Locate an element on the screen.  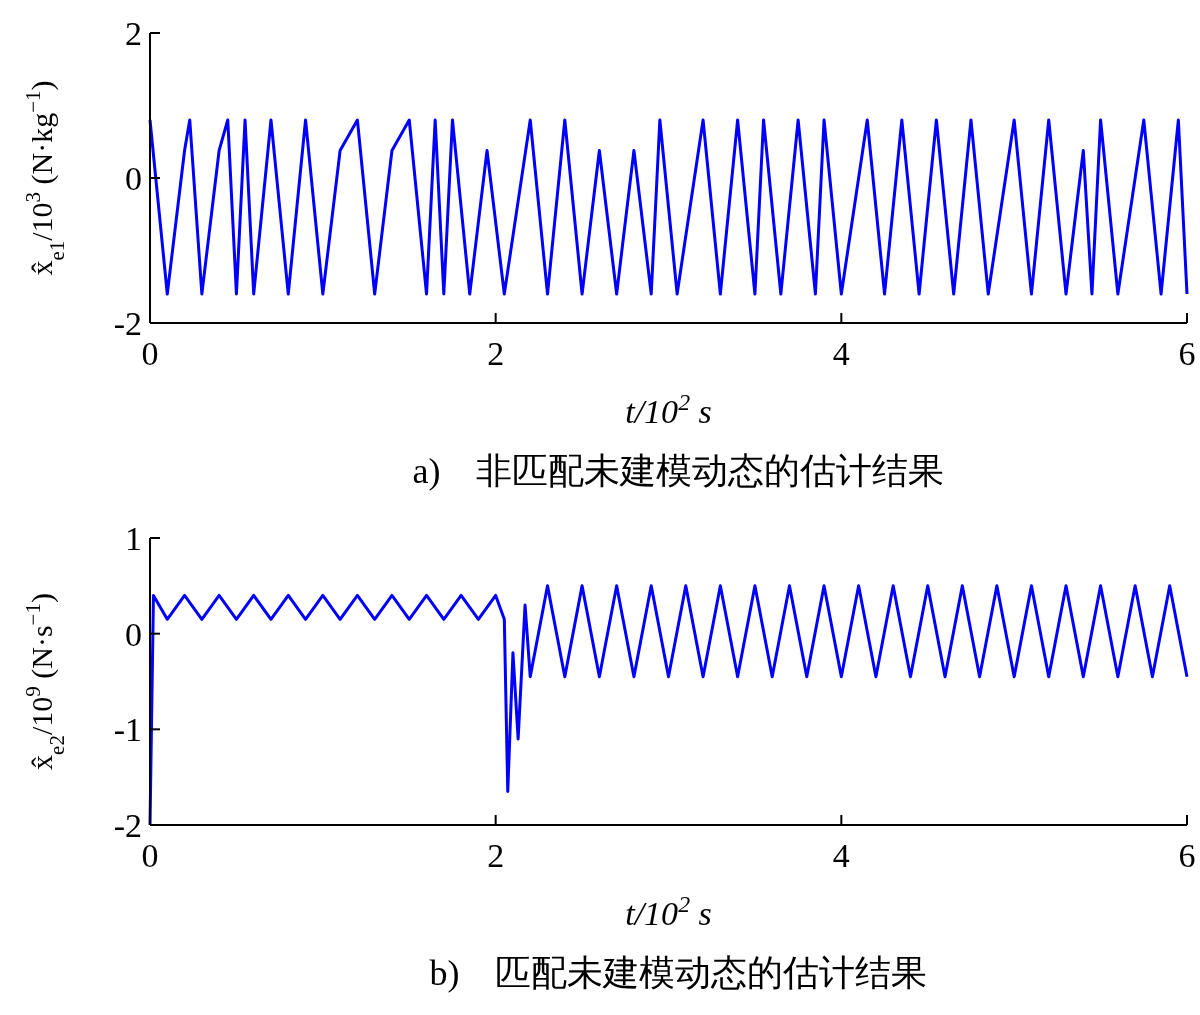
y-tick-label: -1 is located at coordinates (127, 730).